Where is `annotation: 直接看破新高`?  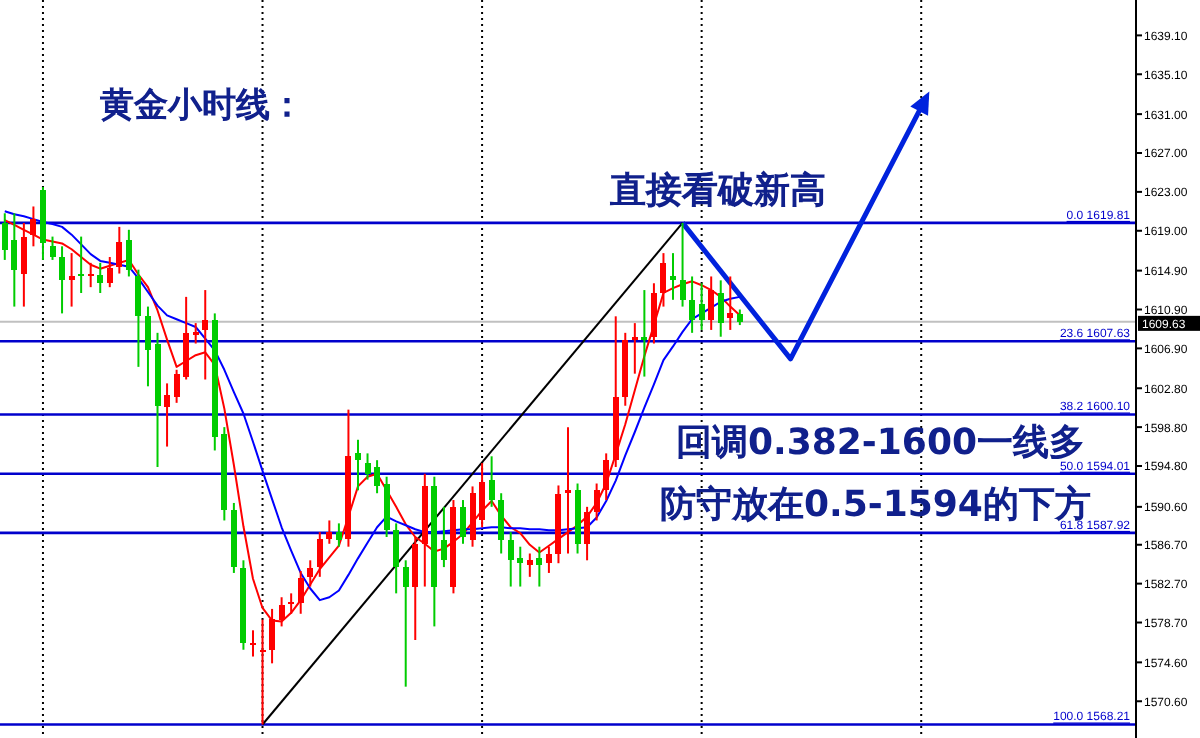 annotation: 直接看破新高 is located at coordinates (717, 191).